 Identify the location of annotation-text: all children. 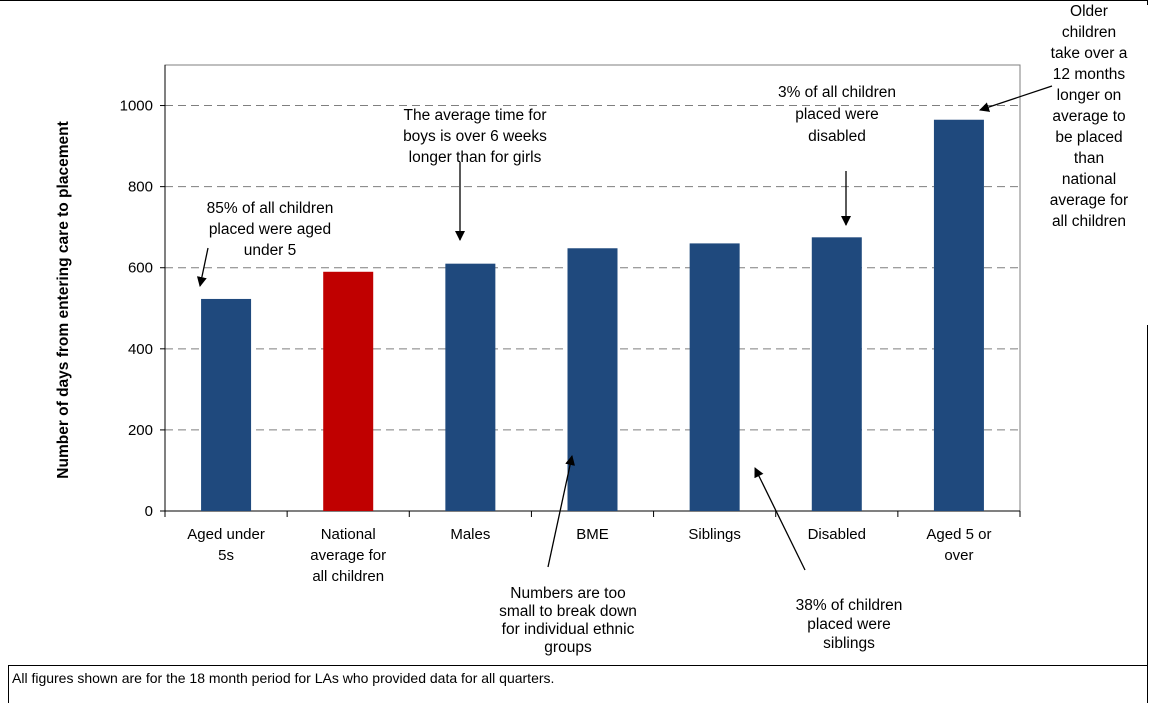
(1089, 221).